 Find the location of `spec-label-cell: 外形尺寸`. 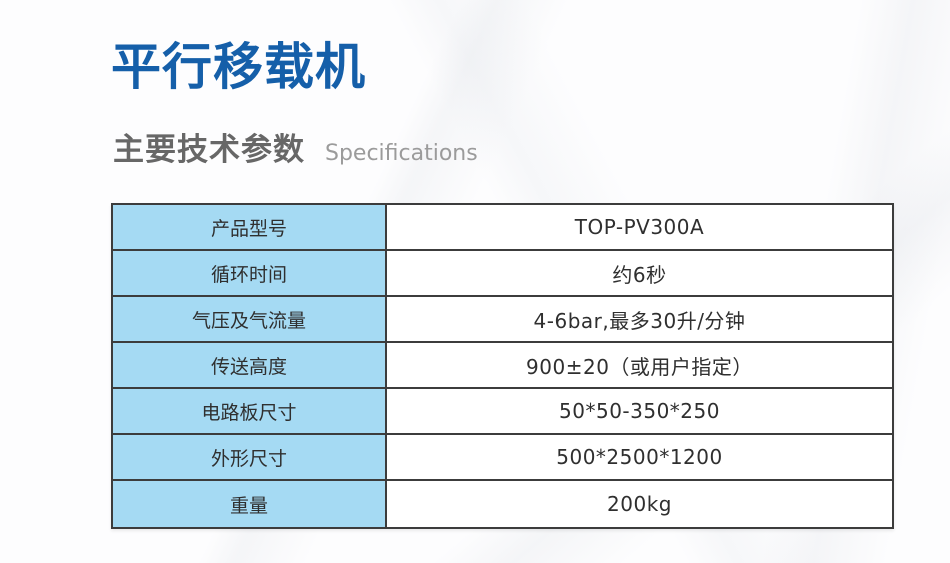

spec-label-cell: 外形尺寸 is located at coordinates (250, 457).